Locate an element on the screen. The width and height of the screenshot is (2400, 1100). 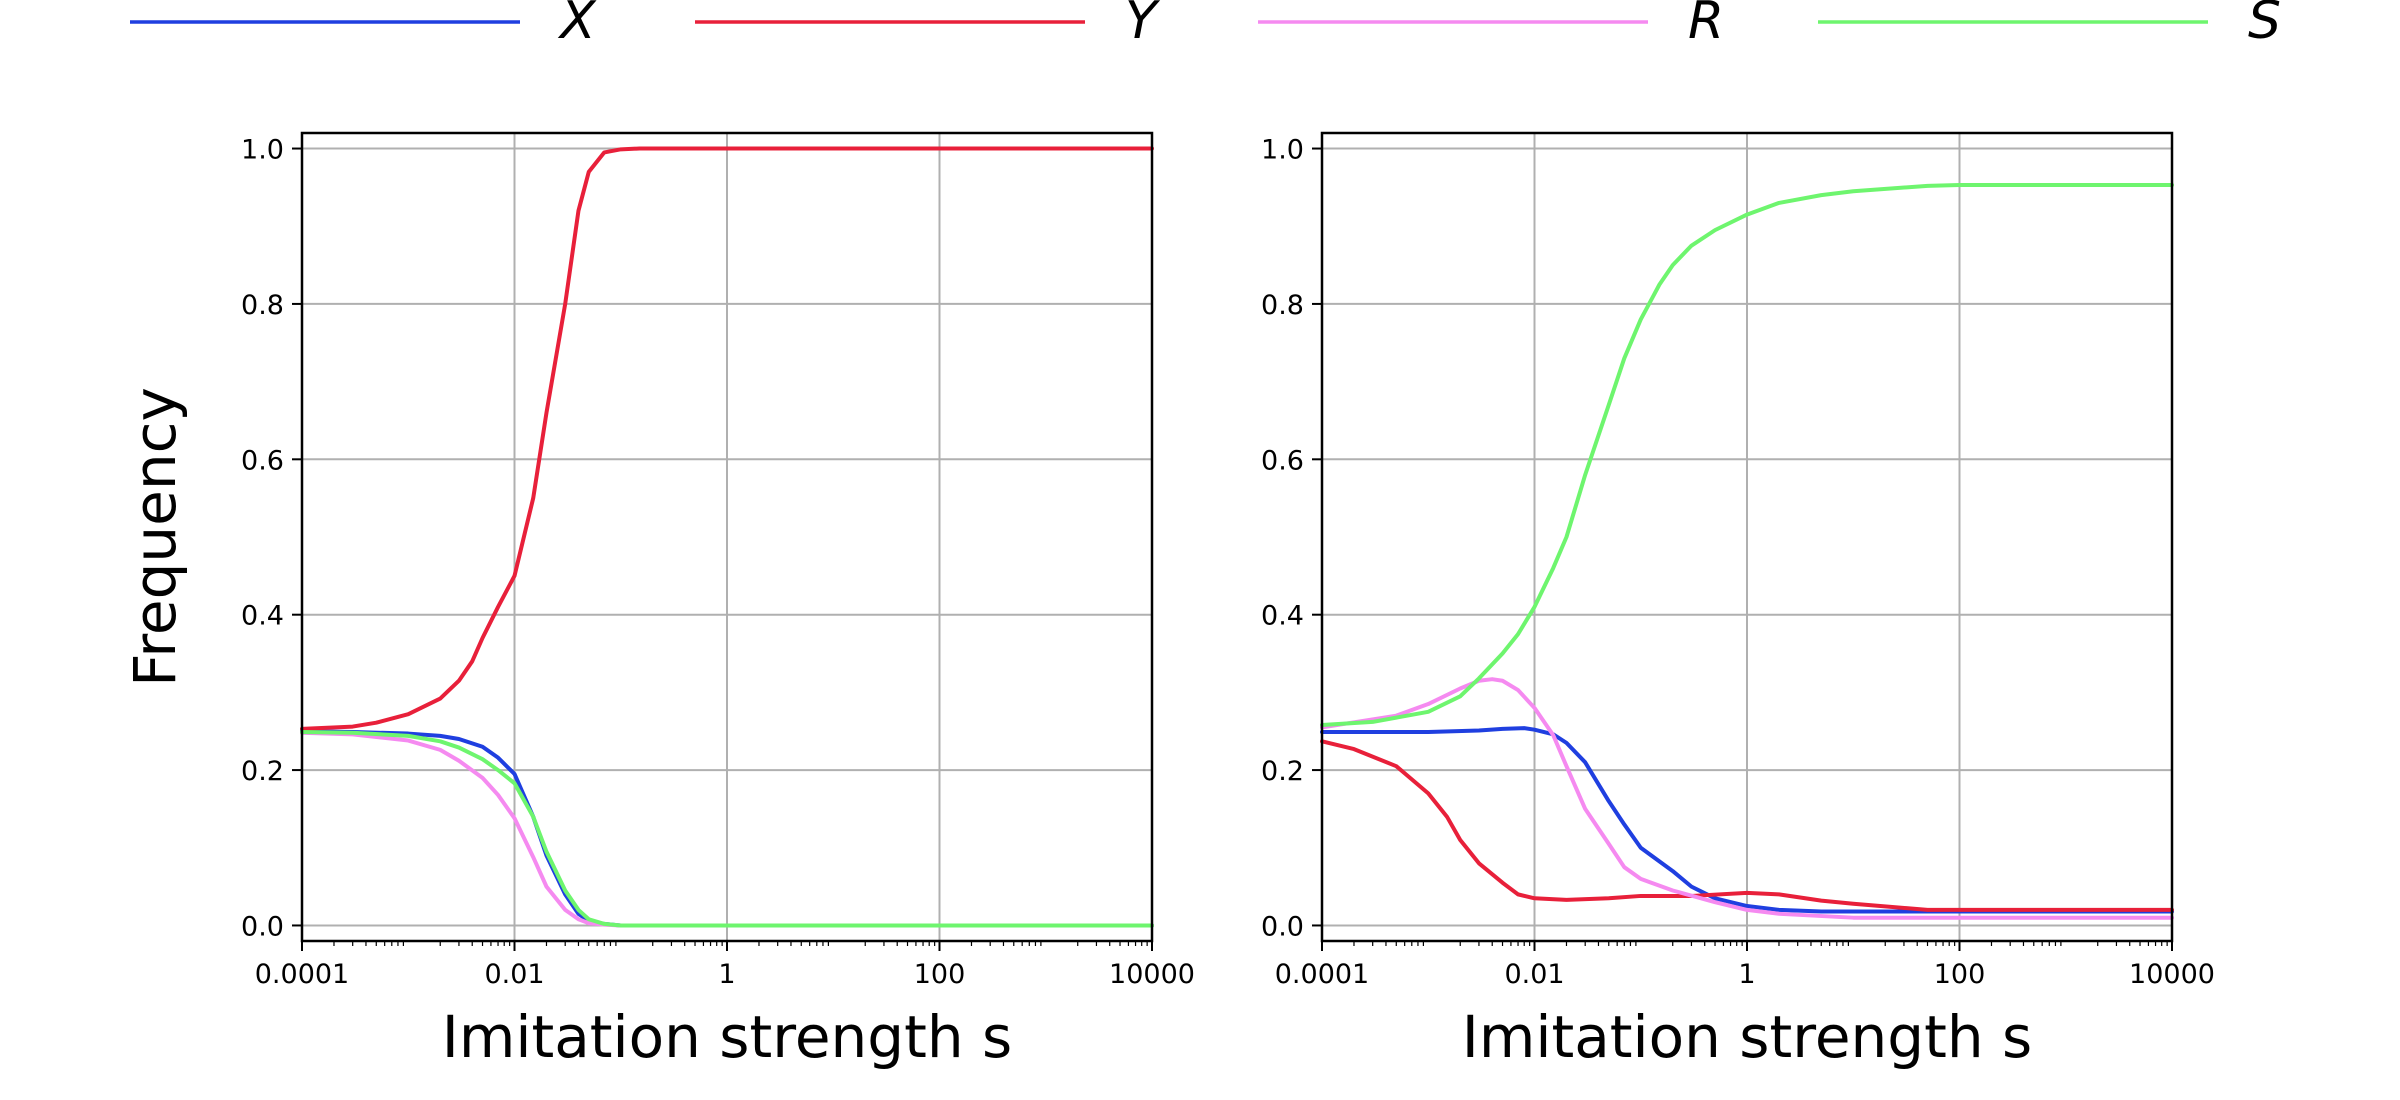
right-x-tick-label: 1 is located at coordinates (1746, 974).